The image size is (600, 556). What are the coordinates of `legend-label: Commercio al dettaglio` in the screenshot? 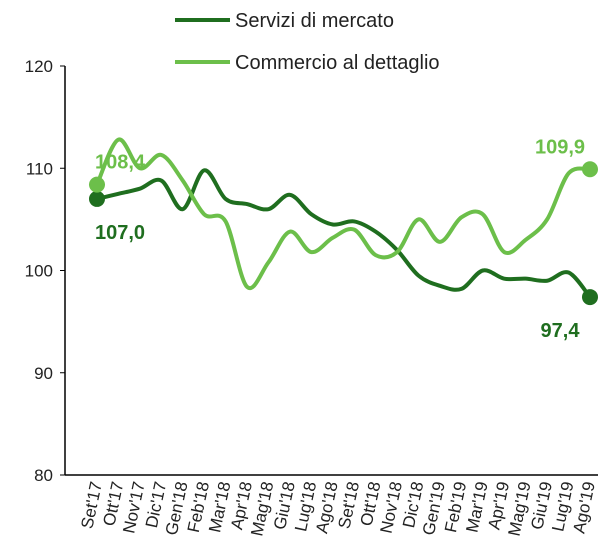 It's located at (337, 63).